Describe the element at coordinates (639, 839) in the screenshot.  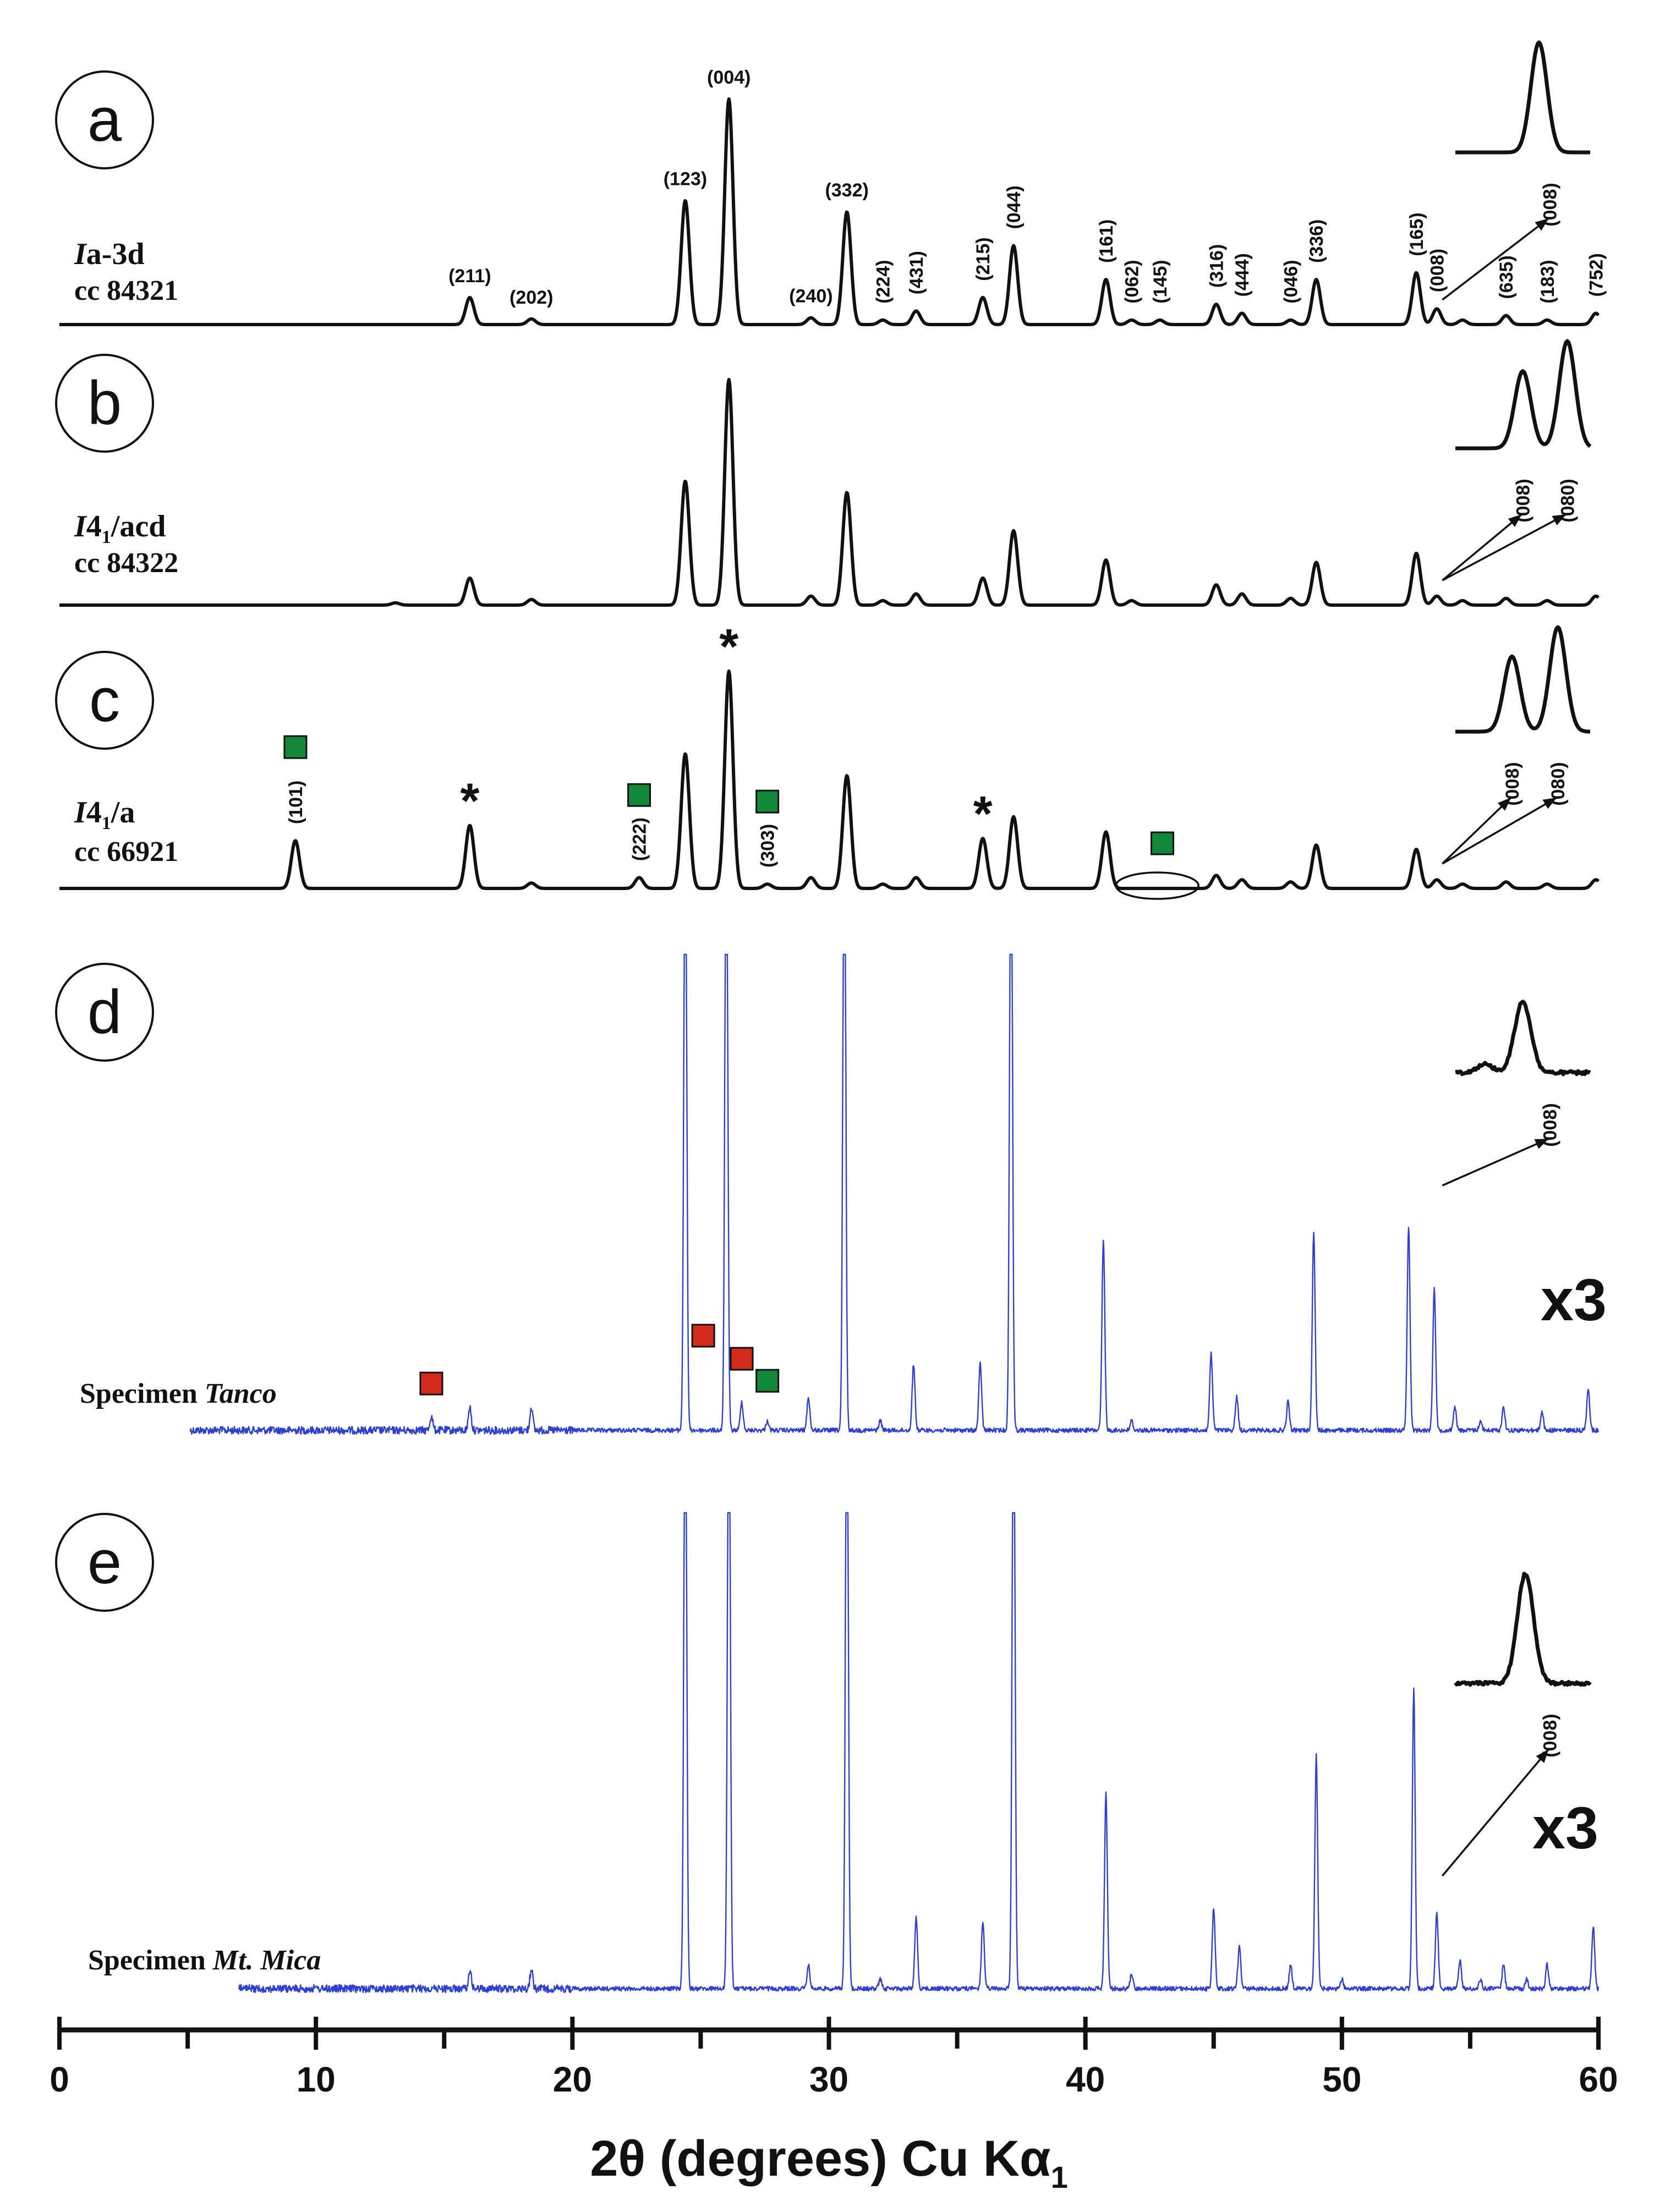
I see `hkl-label: (222)` at that location.